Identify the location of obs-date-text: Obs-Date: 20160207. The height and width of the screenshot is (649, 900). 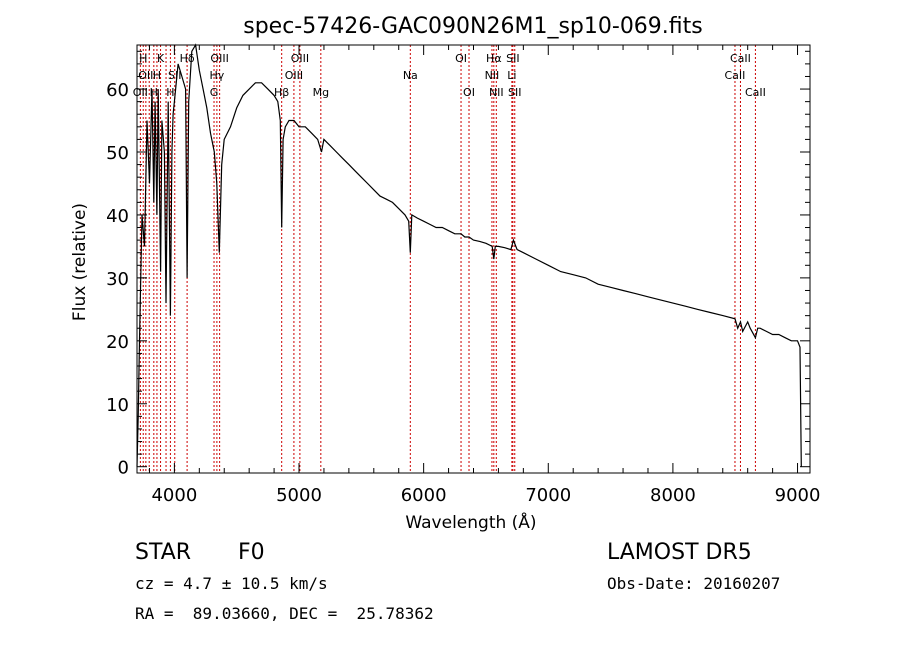
(694, 583).